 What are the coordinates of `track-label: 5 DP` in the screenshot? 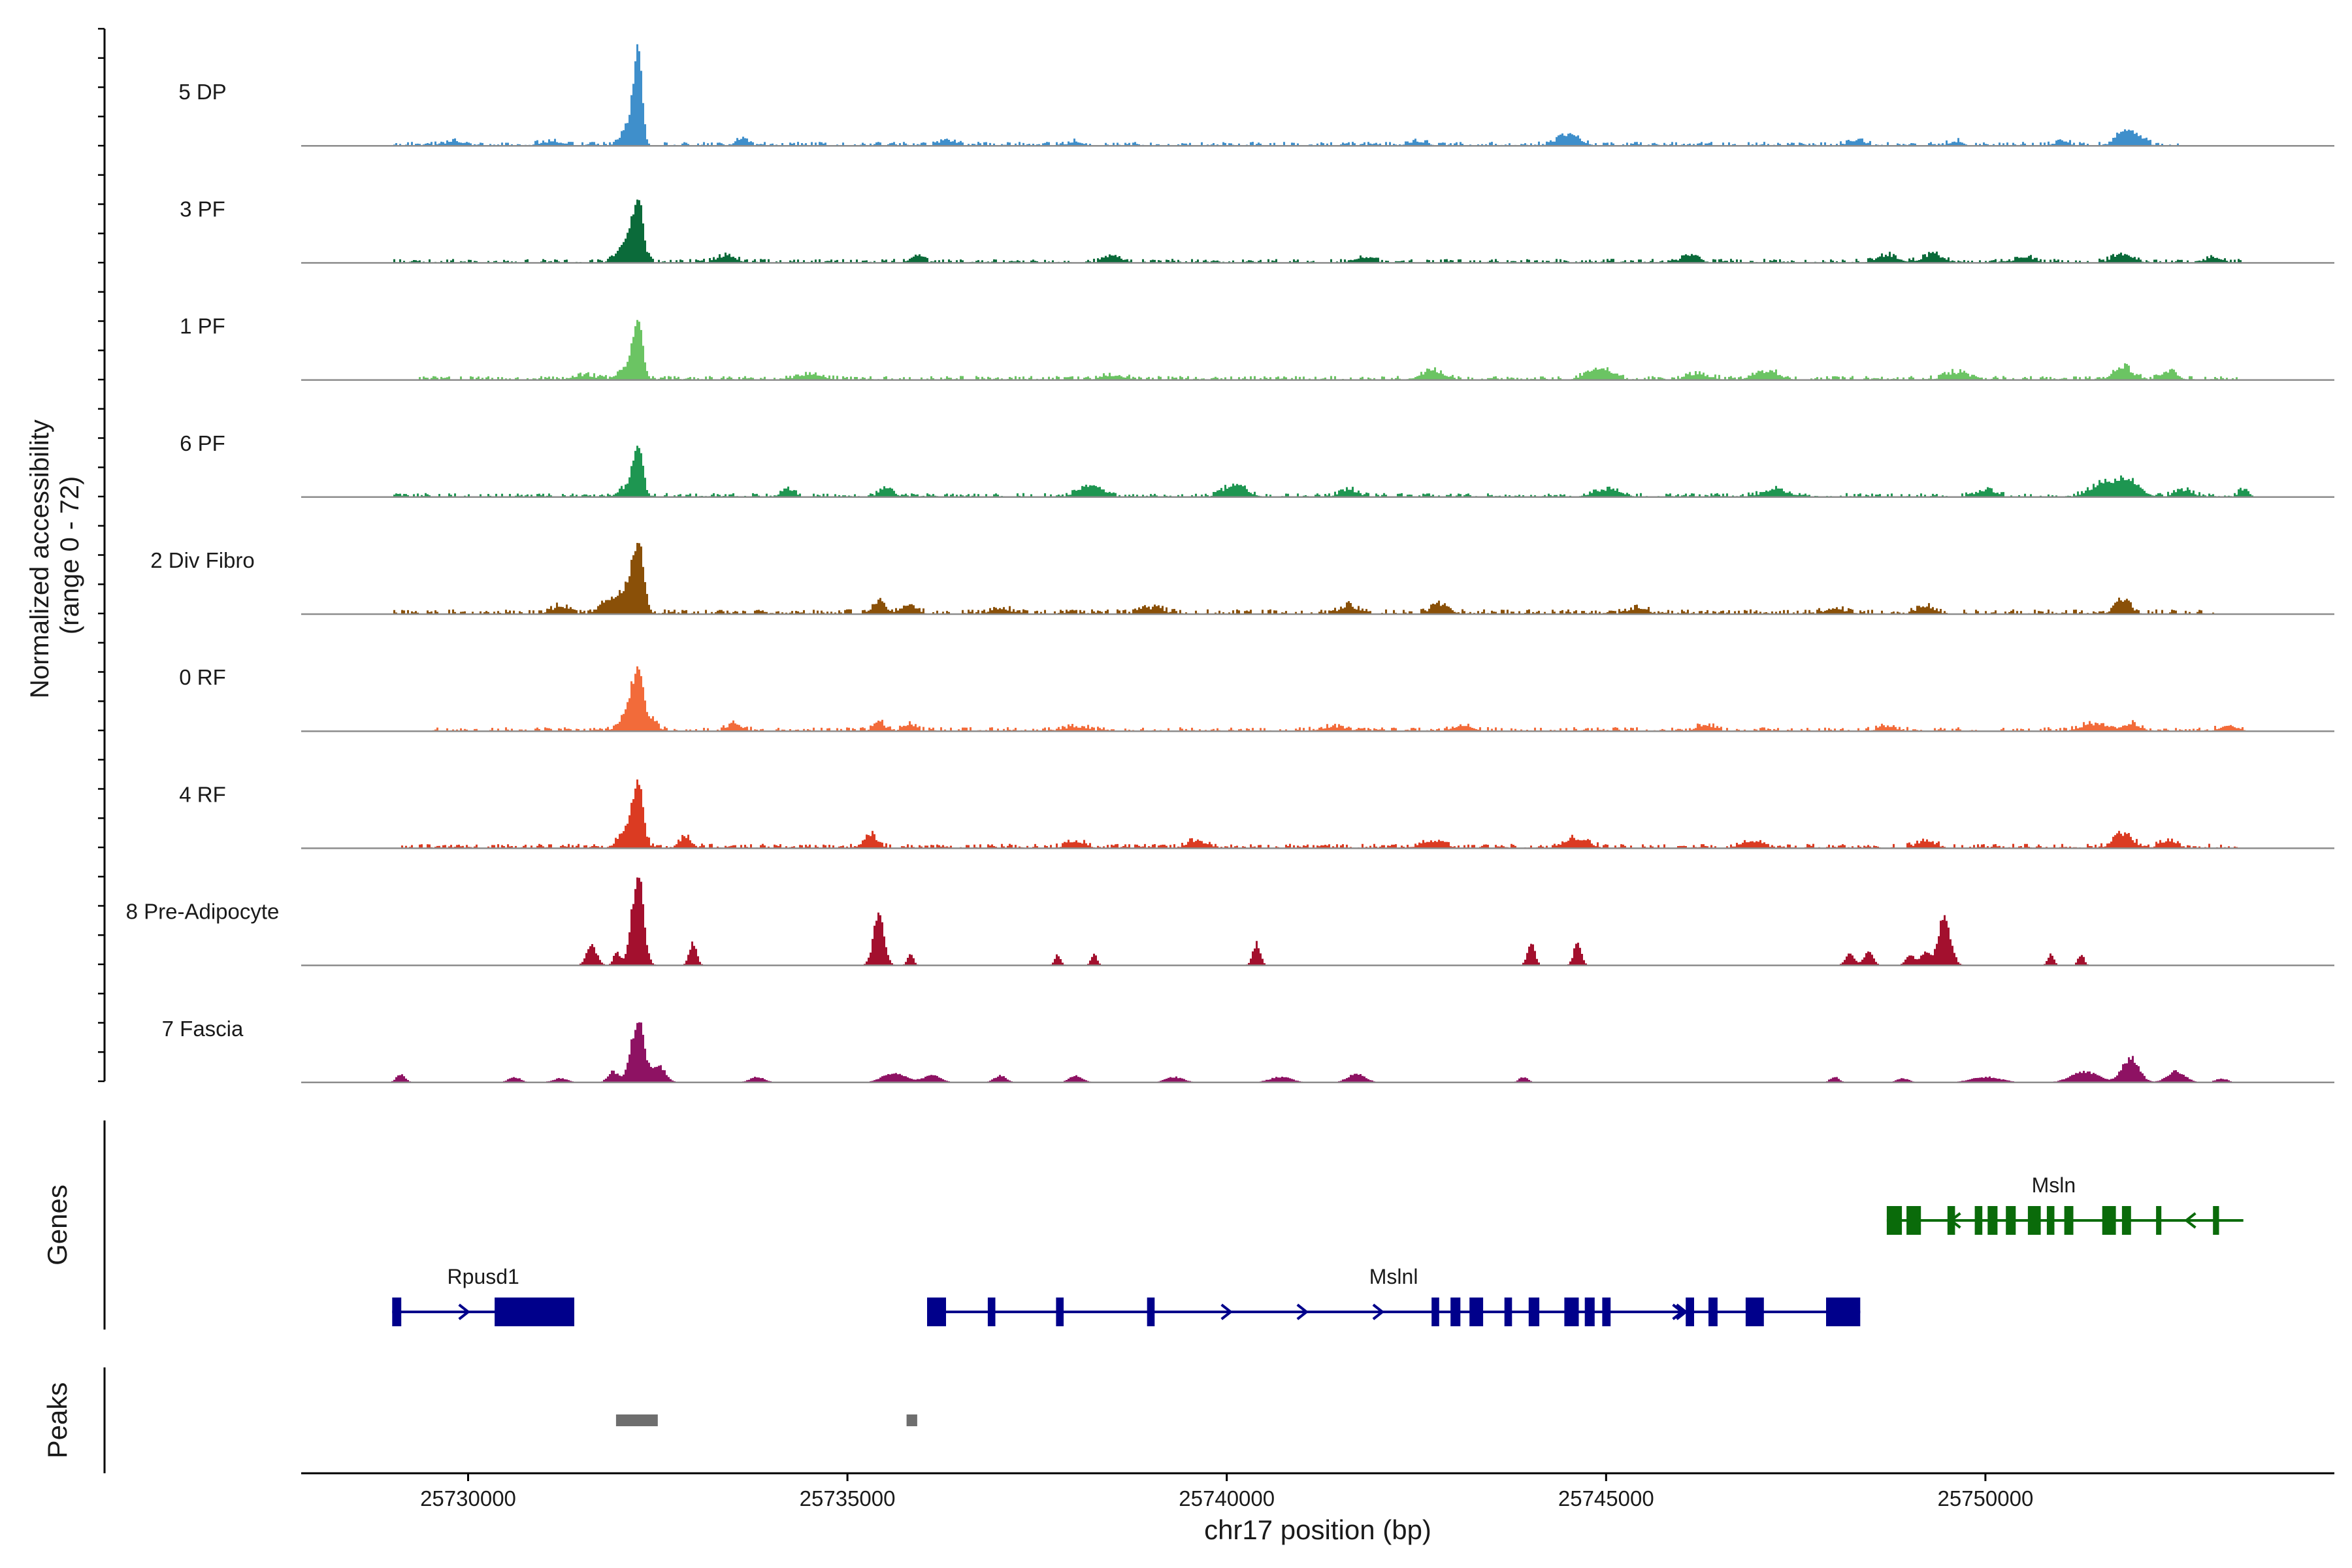 It's located at (202, 92).